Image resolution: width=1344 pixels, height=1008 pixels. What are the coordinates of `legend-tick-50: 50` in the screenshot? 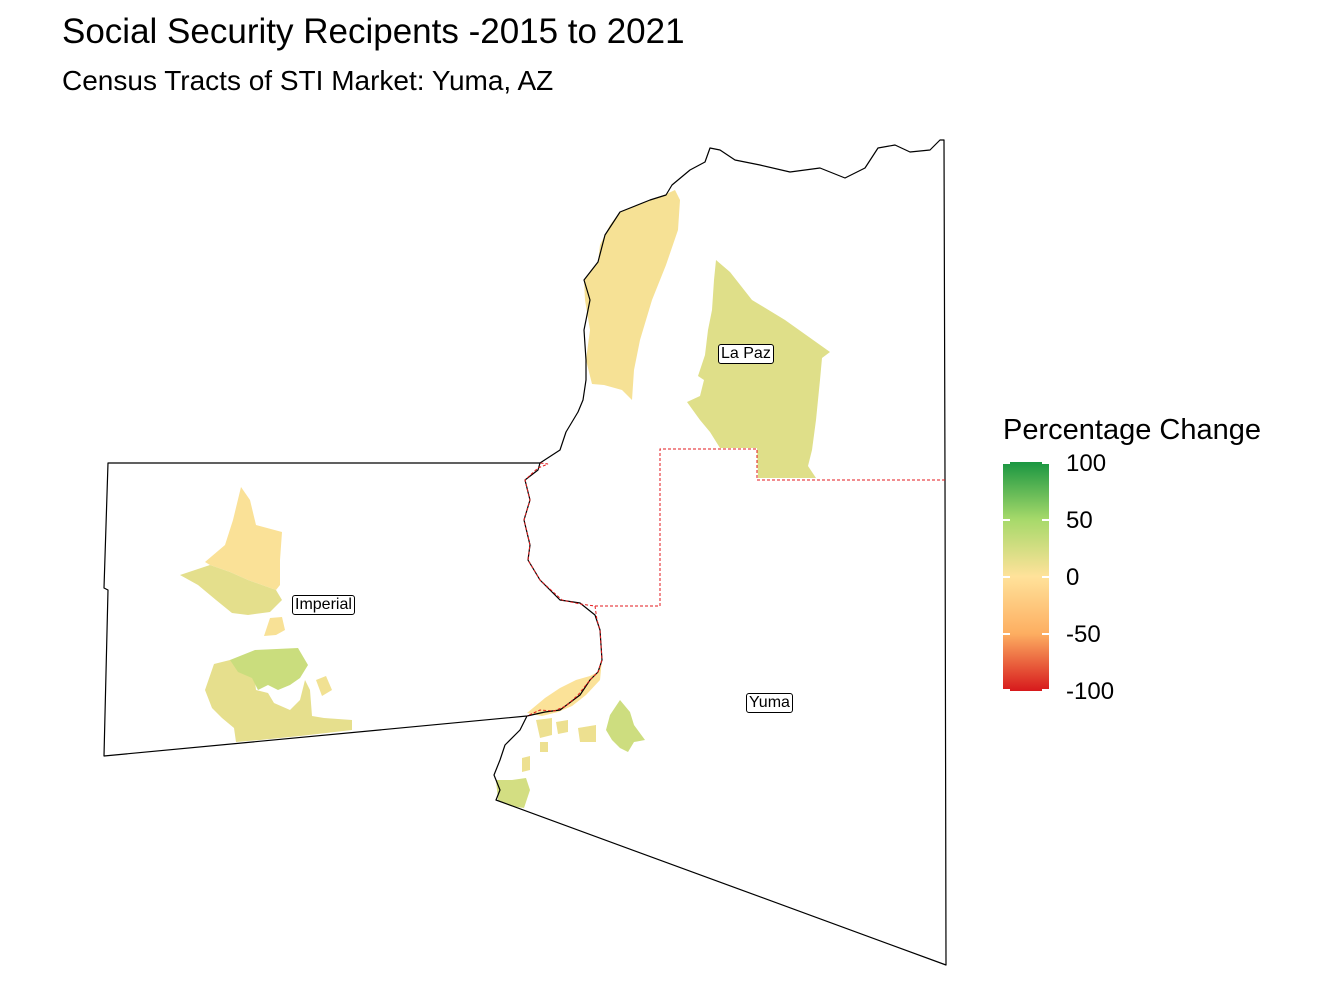 It's located at (1079, 520).